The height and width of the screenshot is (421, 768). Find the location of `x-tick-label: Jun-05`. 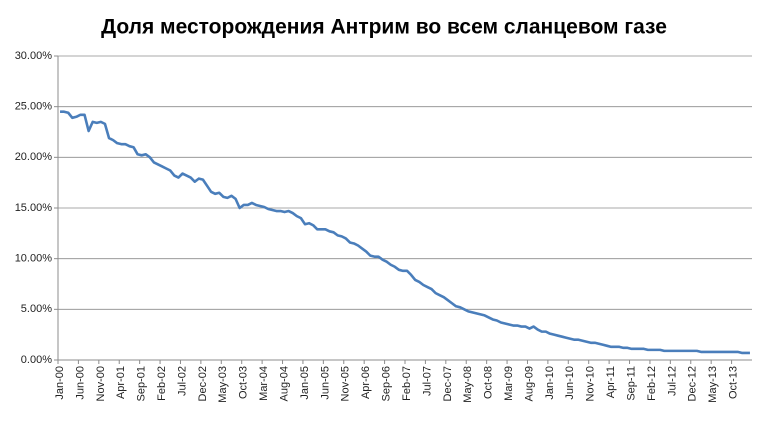

x-tick-label: Jun-05 is located at coordinates (325, 383).